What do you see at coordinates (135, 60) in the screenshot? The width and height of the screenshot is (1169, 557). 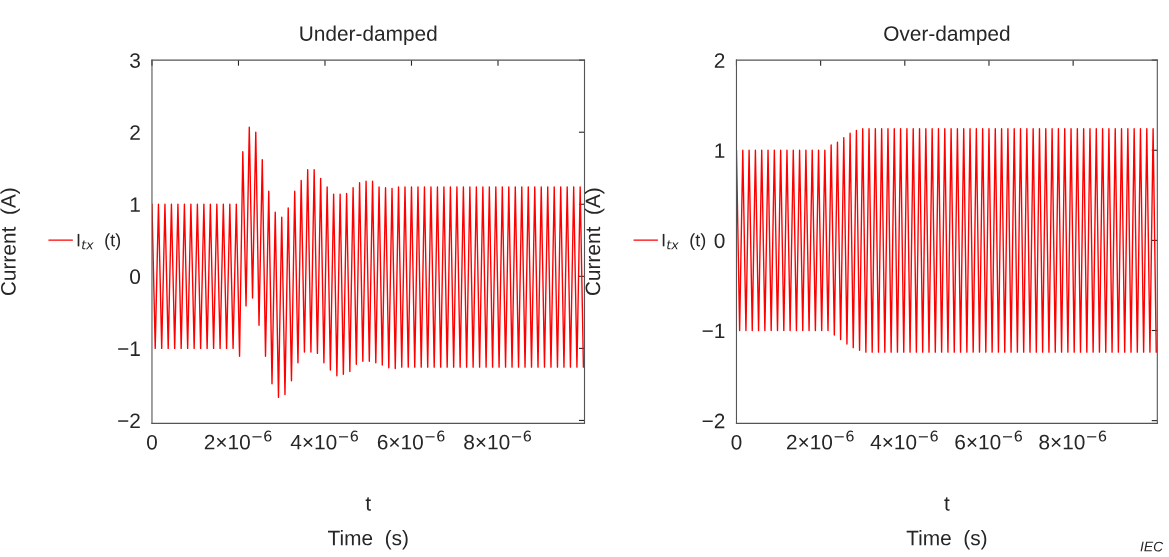 I see `y-tick-label: 3` at bounding box center [135, 60].